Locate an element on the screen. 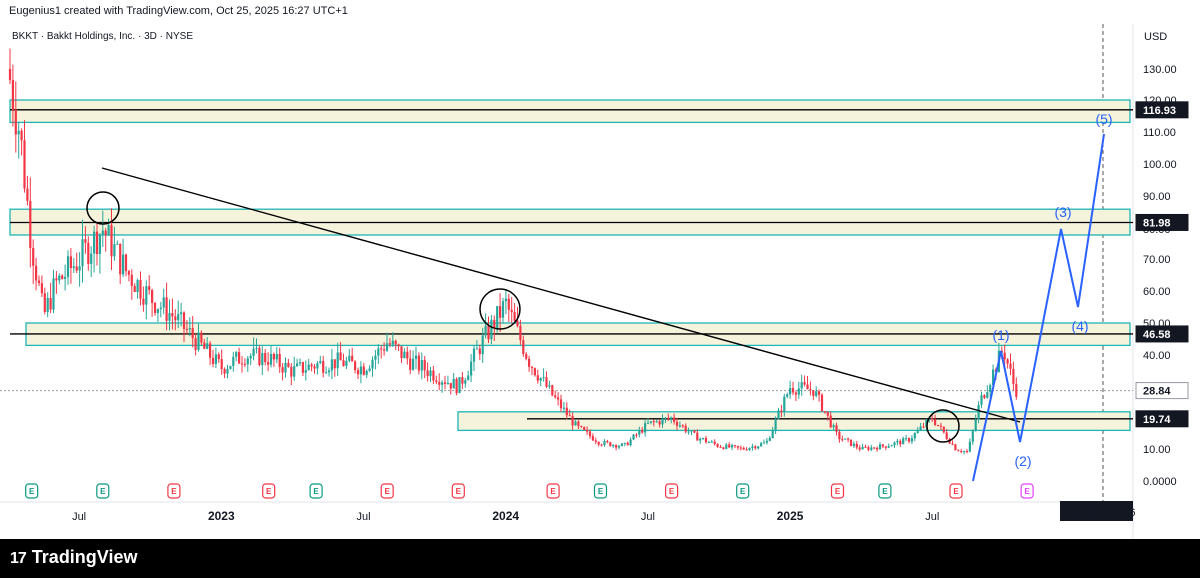 The height and width of the screenshot is (578, 1200). price-label-box is located at coordinates (1162, 334).